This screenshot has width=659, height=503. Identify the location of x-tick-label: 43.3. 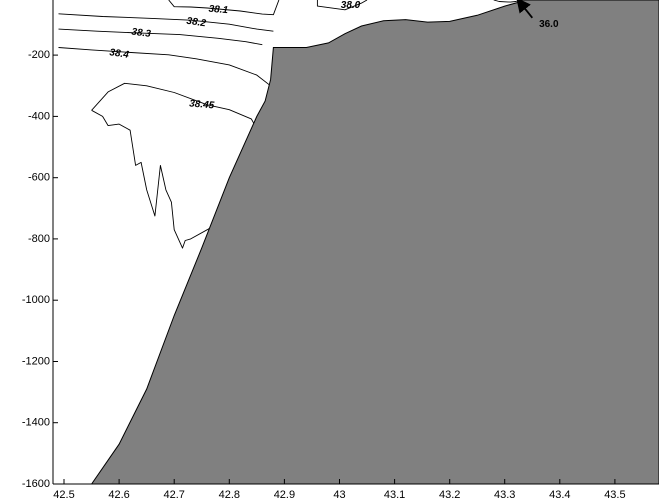
(504, 495).